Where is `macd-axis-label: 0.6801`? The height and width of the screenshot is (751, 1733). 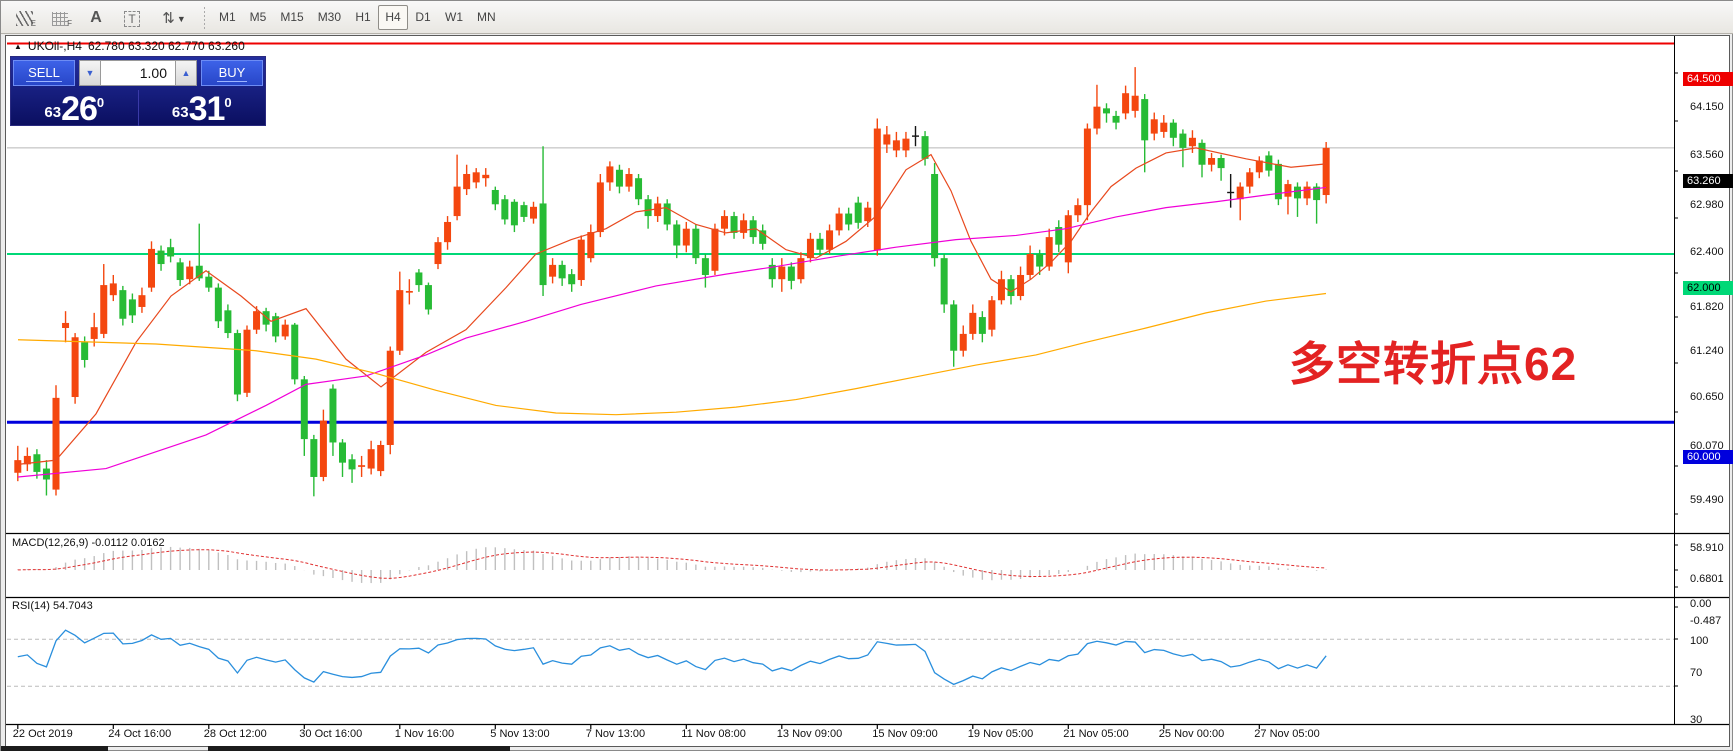 macd-axis-label: 0.6801 is located at coordinates (1707, 579).